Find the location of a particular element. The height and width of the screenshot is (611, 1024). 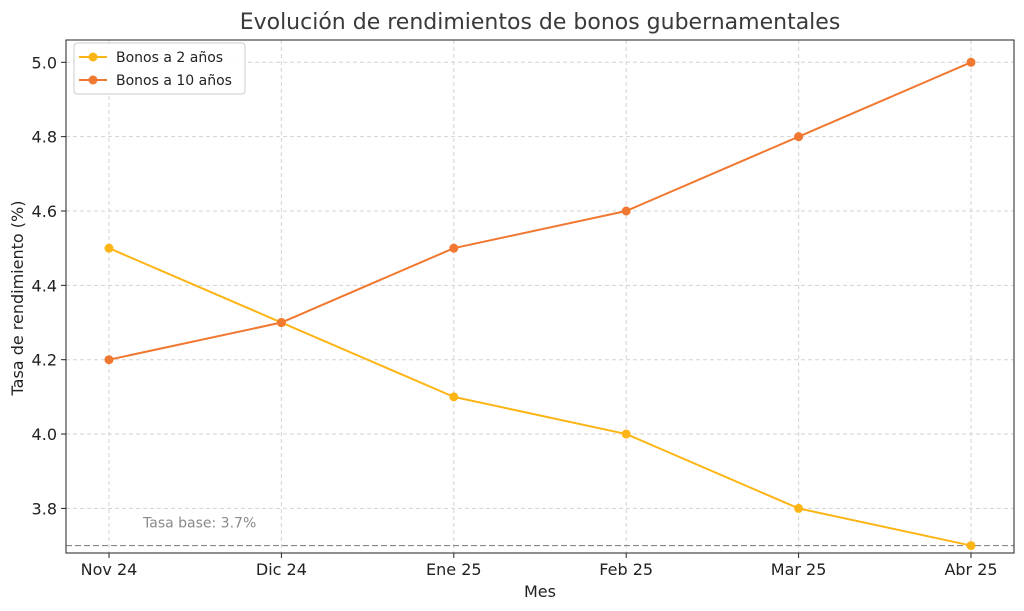

reference-line-label: Tasa base: 3.7% is located at coordinates (199, 524).